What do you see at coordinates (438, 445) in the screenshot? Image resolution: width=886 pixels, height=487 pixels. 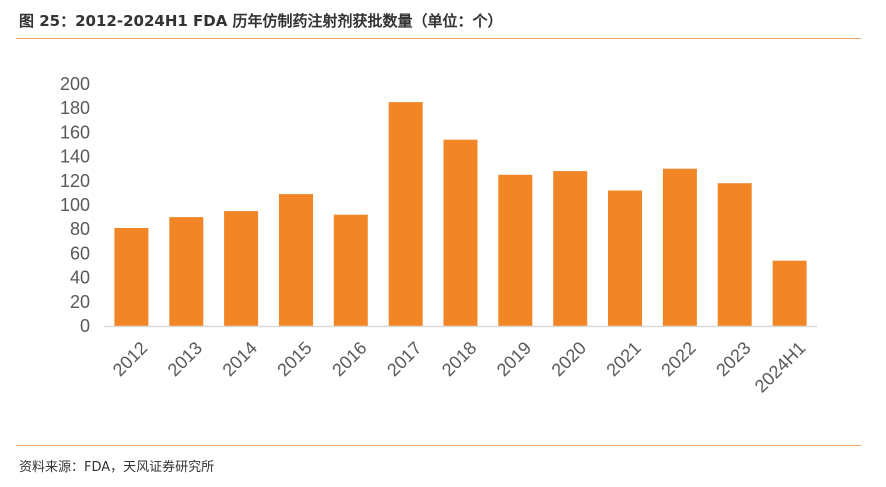 I see `source-divider` at bounding box center [438, 445].